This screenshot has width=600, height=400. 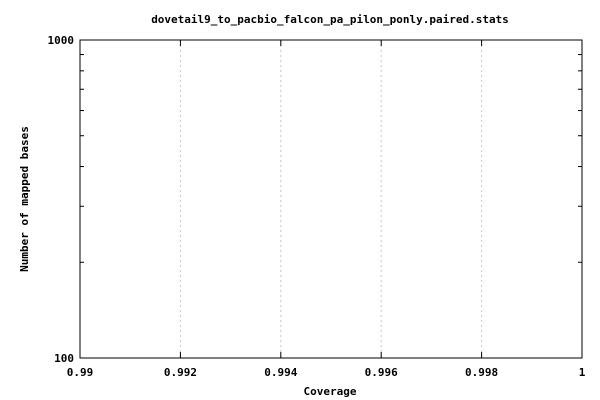 I want to click on x-tick-label: 0.996, so click(x=381, y=372).